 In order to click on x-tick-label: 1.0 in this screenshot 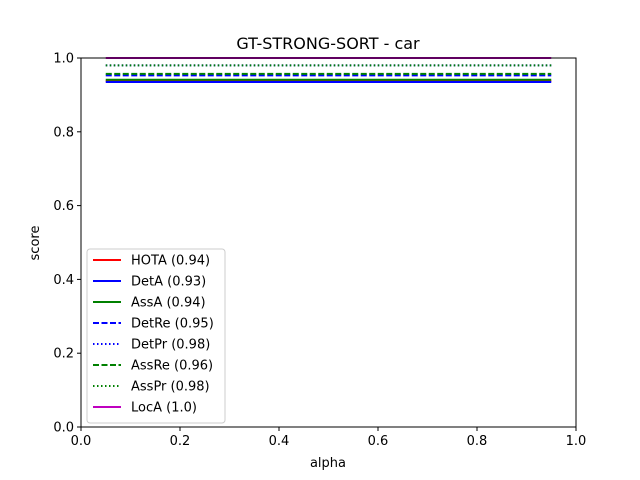, I will do `click(576, 441)`.